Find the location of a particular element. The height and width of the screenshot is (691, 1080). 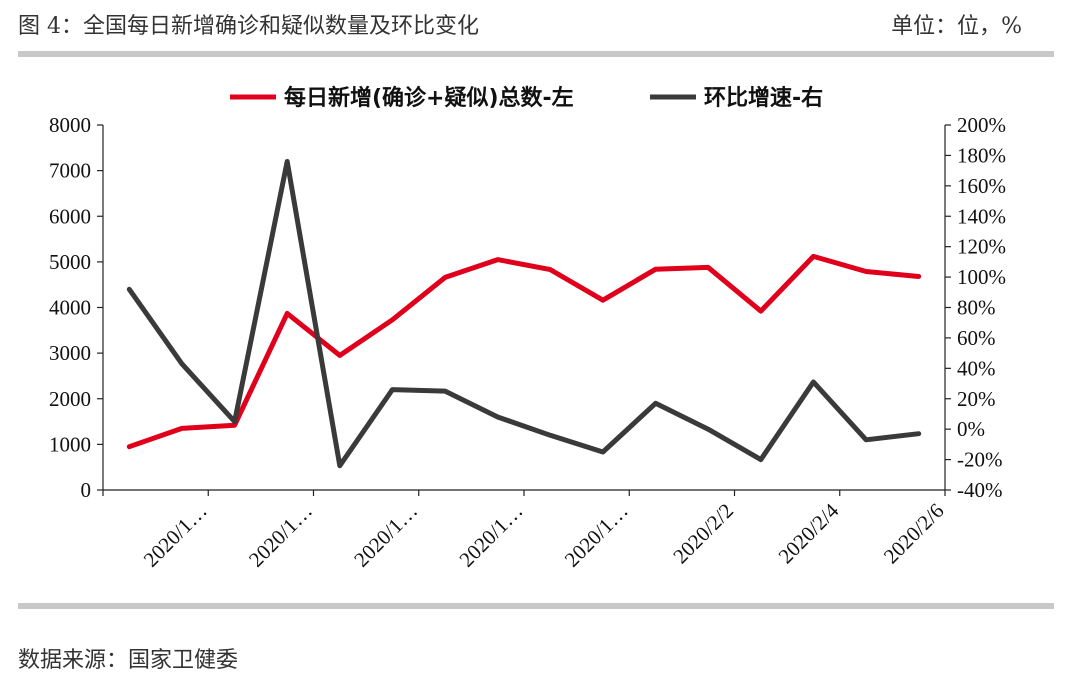

right-axis-tick-label: 40% is located at coordinates (976, 368).